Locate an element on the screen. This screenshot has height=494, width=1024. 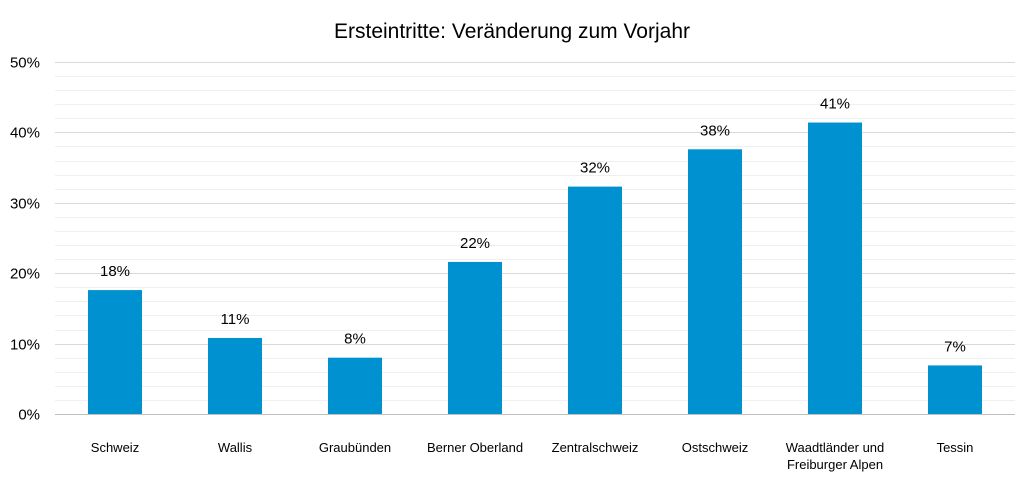
category-label: Waadtländer und Freiburger Alpen is located at coordinates (835, 456).